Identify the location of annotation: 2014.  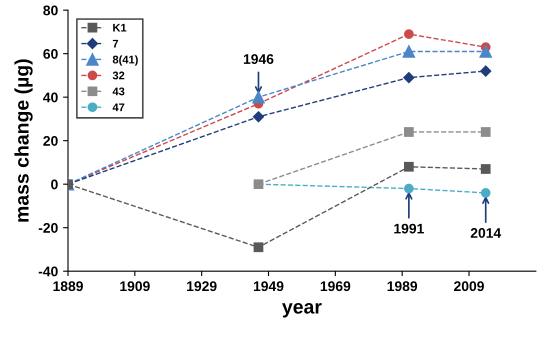
(486, 233).